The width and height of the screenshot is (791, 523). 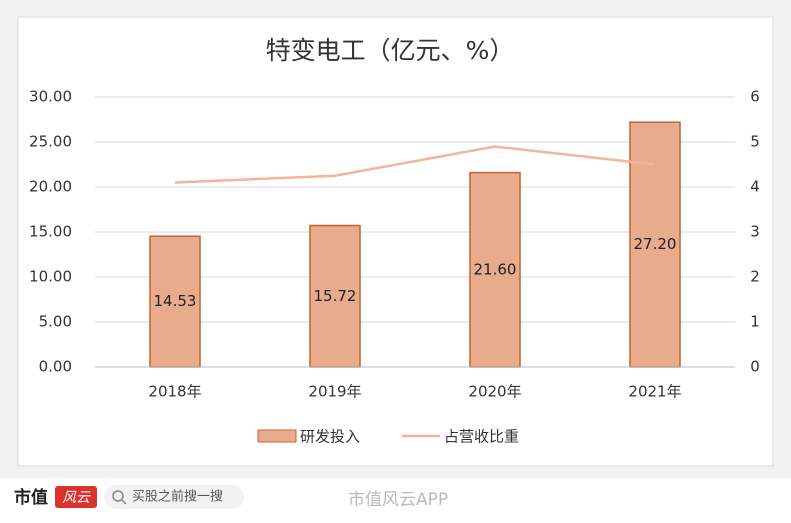 What do you see at coordinates (398, 500) in the screenshot?
I see `watermark: 市值风云APP` at bounding box center [398, 500].